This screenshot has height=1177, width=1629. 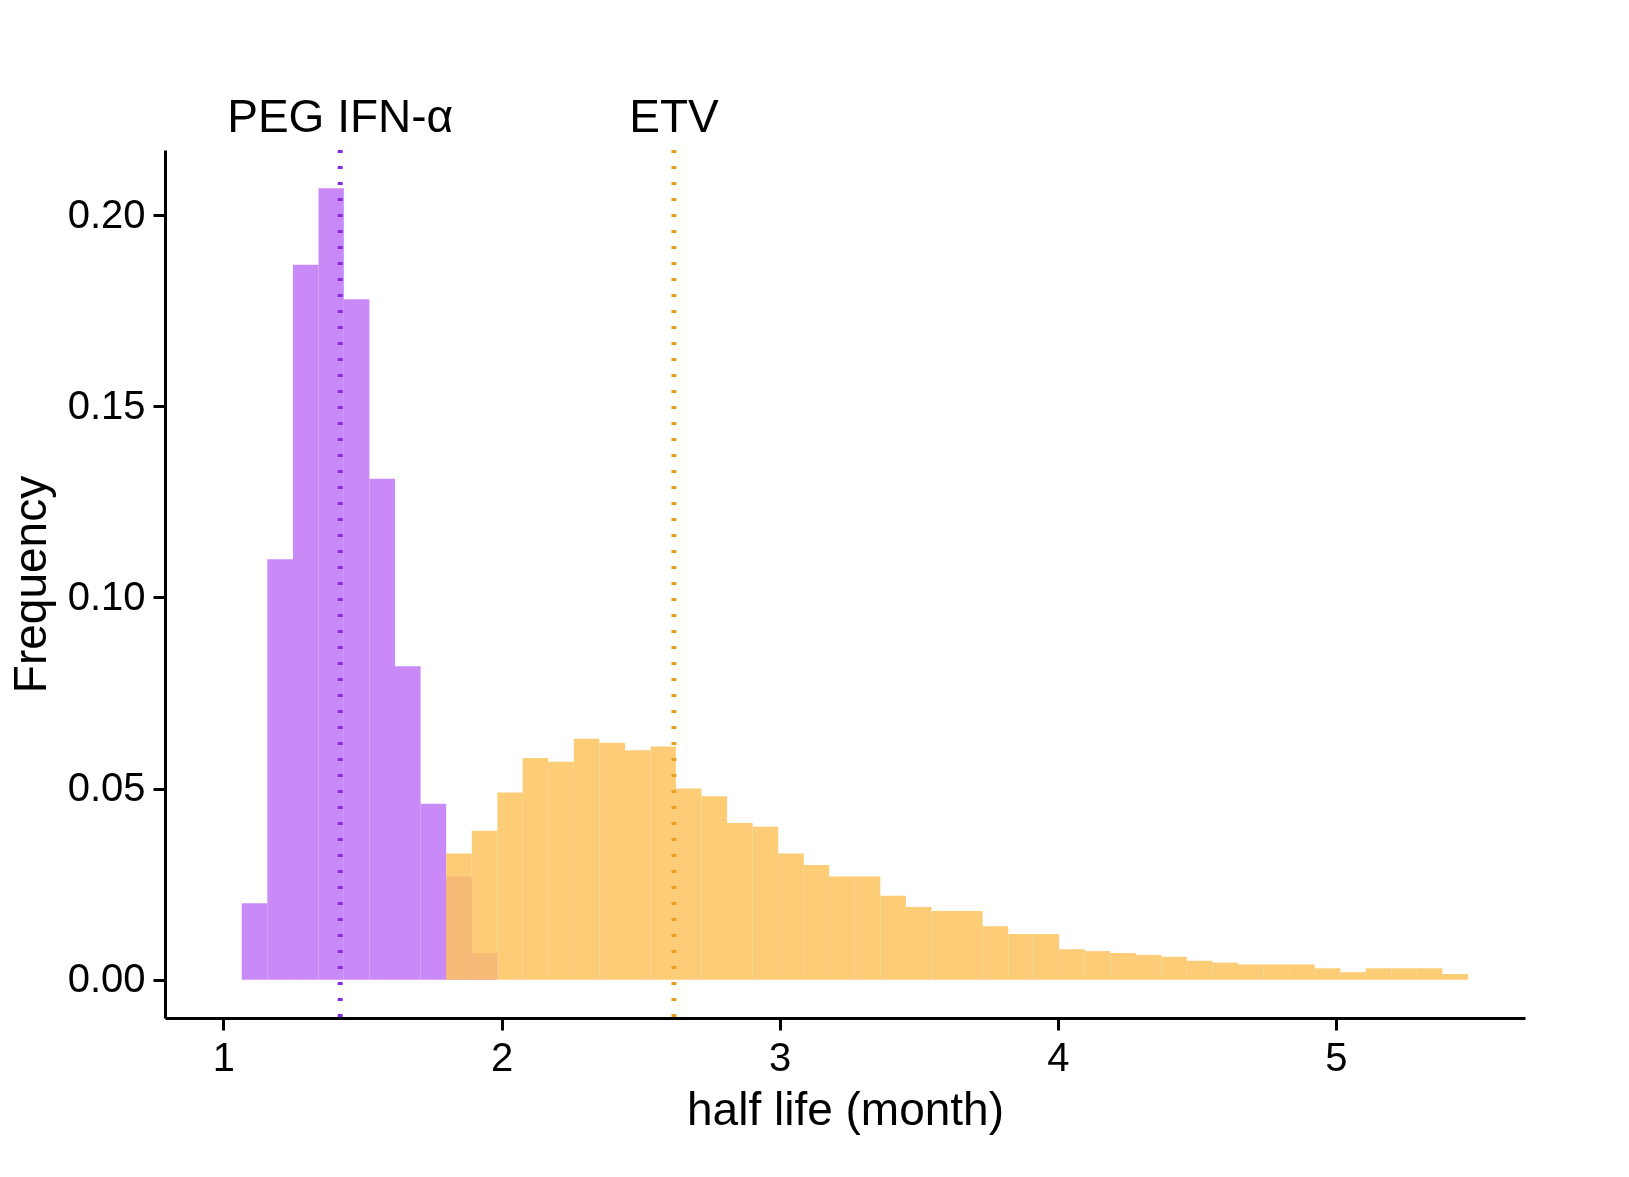 What do you see at coordinates (845, 1108) in the screenshot?
I see `x-axis-title: half life (month)` at bounding box center [845, 1108].